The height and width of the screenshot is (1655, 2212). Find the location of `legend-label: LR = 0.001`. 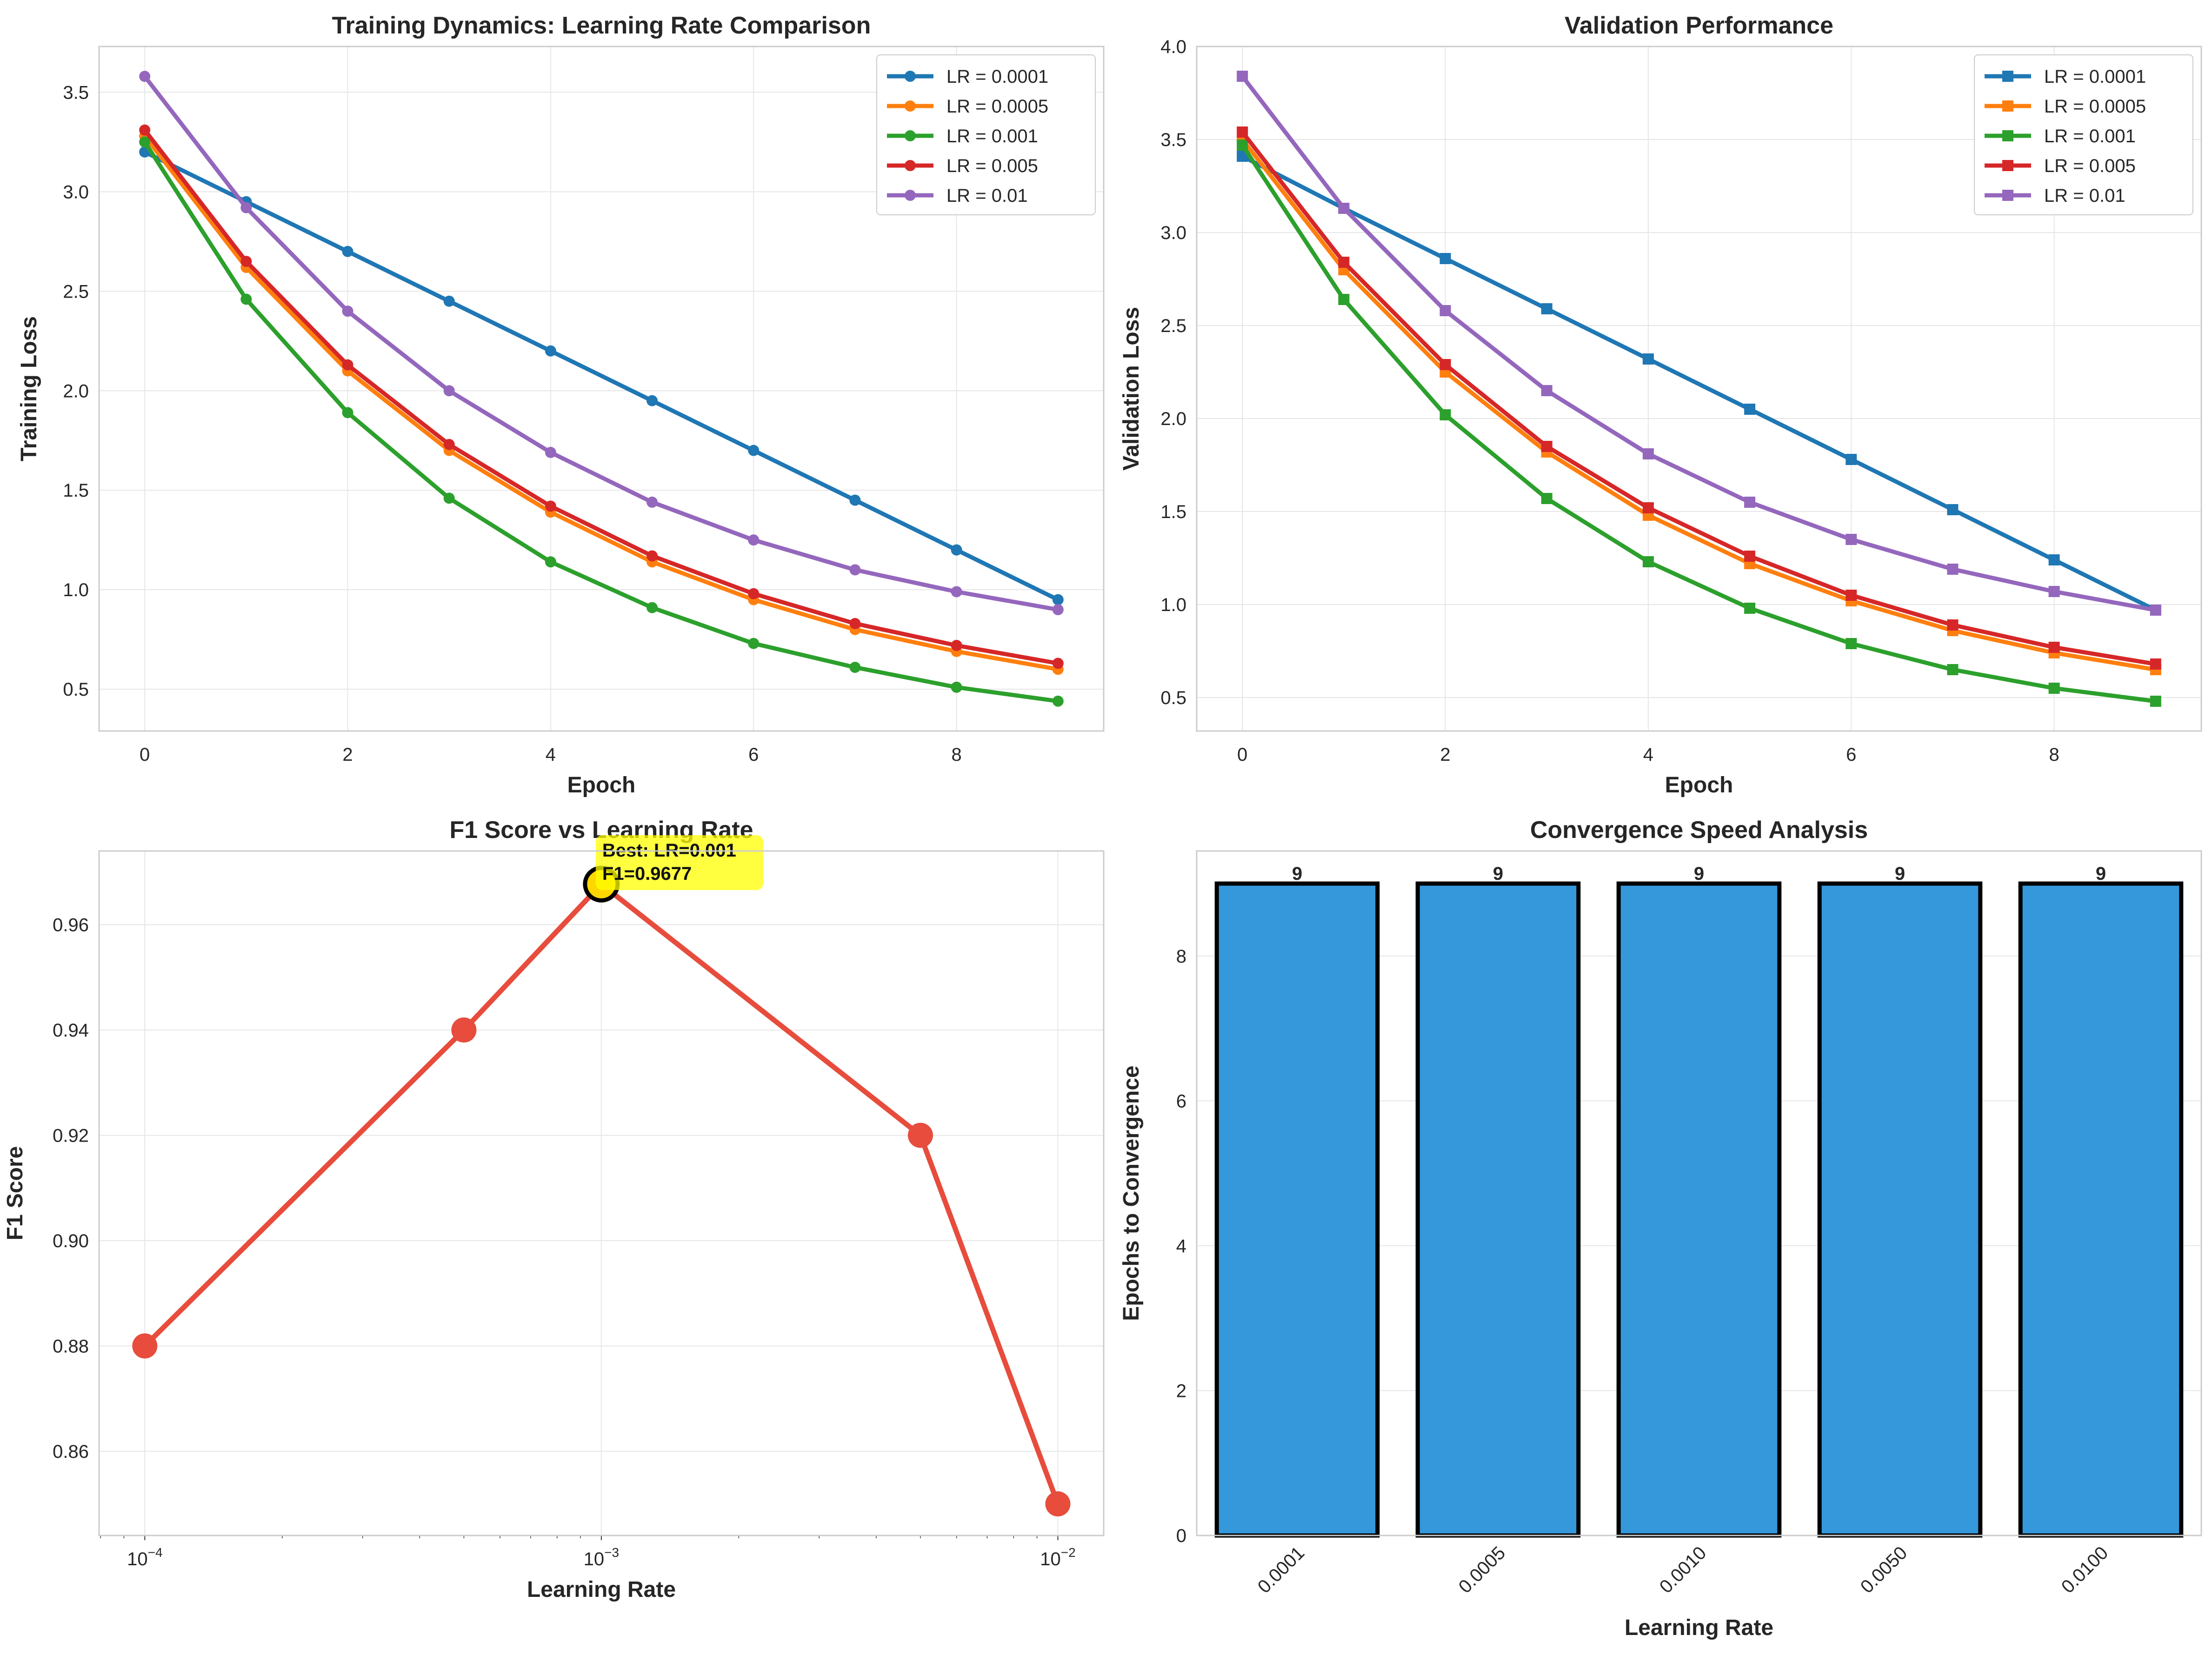

legend-label: LR = 0.001 is located at coordinates (2090, 136).